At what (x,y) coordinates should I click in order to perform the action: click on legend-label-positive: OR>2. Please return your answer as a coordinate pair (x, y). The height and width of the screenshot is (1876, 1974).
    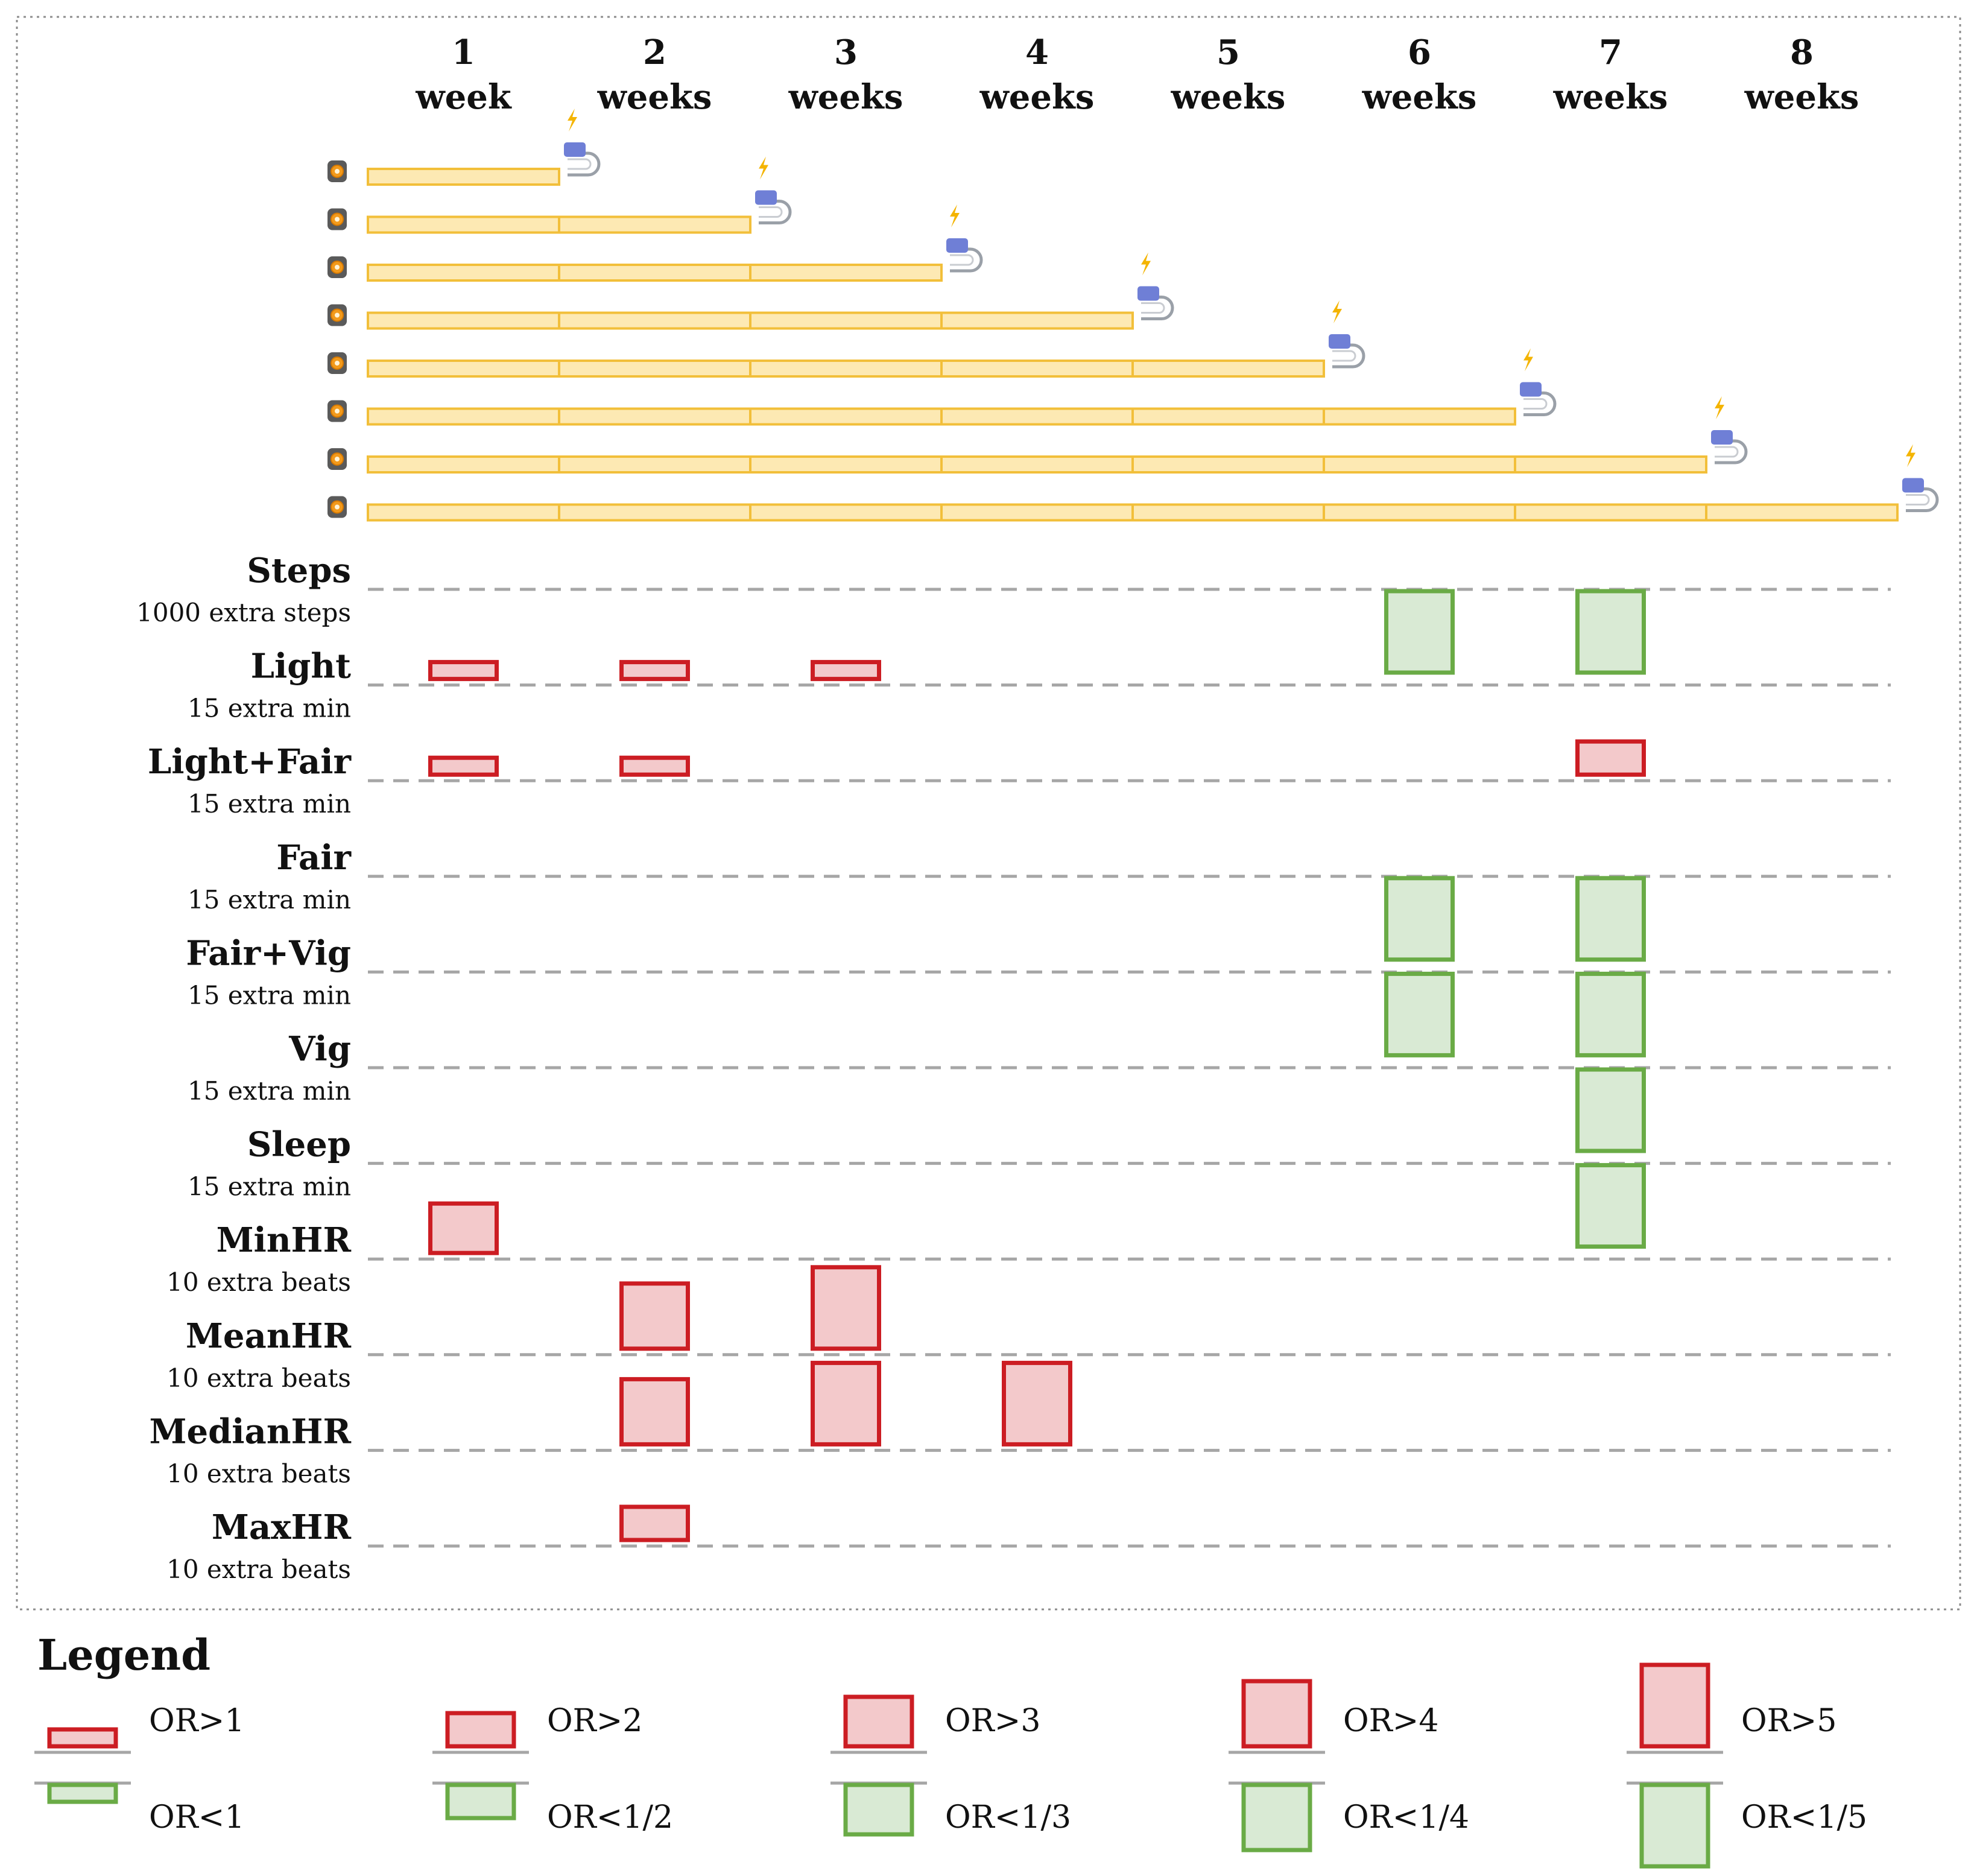
    Looking at the image, I should click on (594, 1721).